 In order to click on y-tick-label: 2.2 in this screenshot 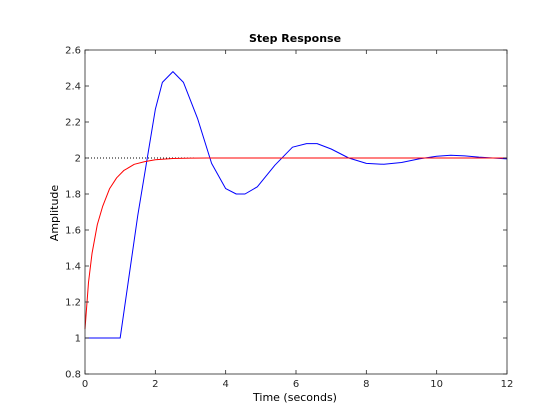, I will do `click(73, 123)`.